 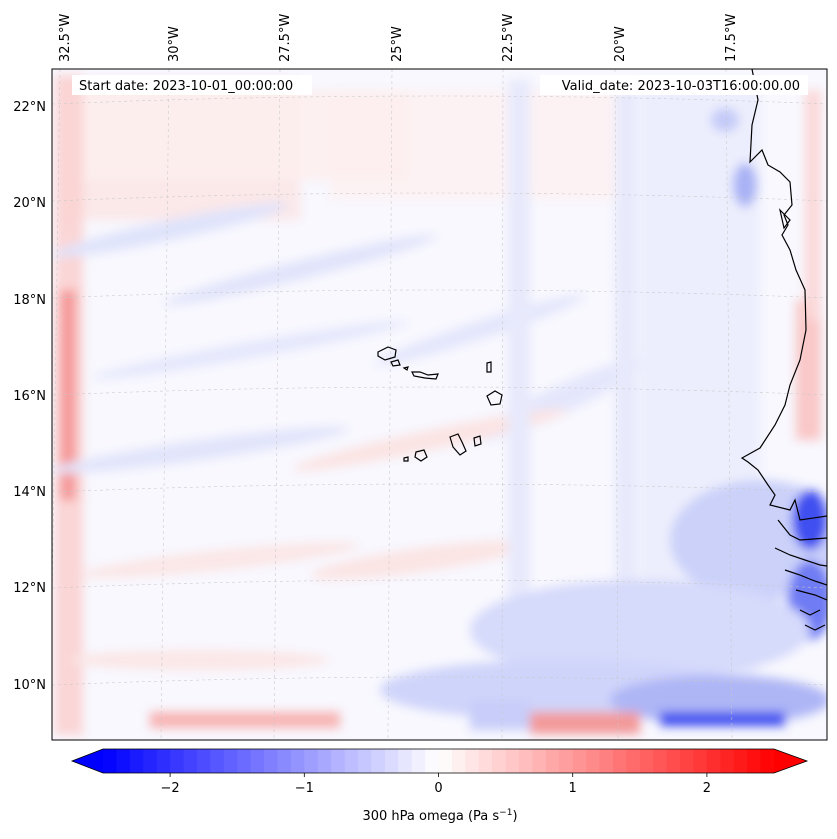 I want to click on island-santiago, so click(x=458, y=444).